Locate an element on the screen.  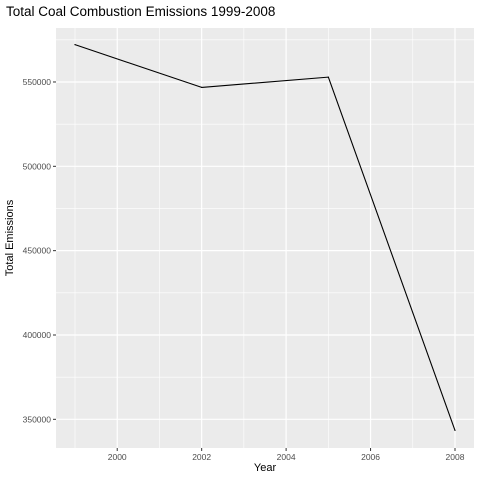
y-tick-label: 550000 is located at coordinates (37, 82).